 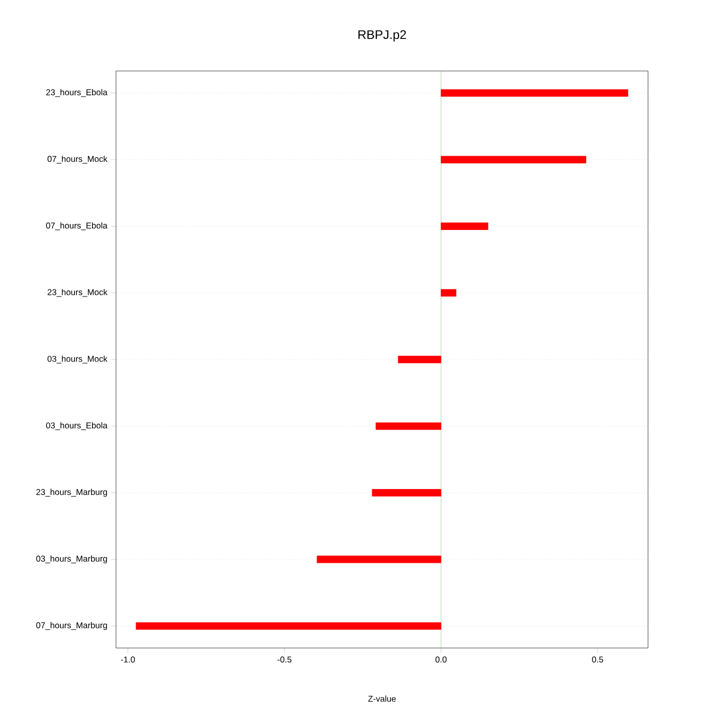 I want to click on y-tick-label: 23_hours_Ebola, so click(x=77, y=93).